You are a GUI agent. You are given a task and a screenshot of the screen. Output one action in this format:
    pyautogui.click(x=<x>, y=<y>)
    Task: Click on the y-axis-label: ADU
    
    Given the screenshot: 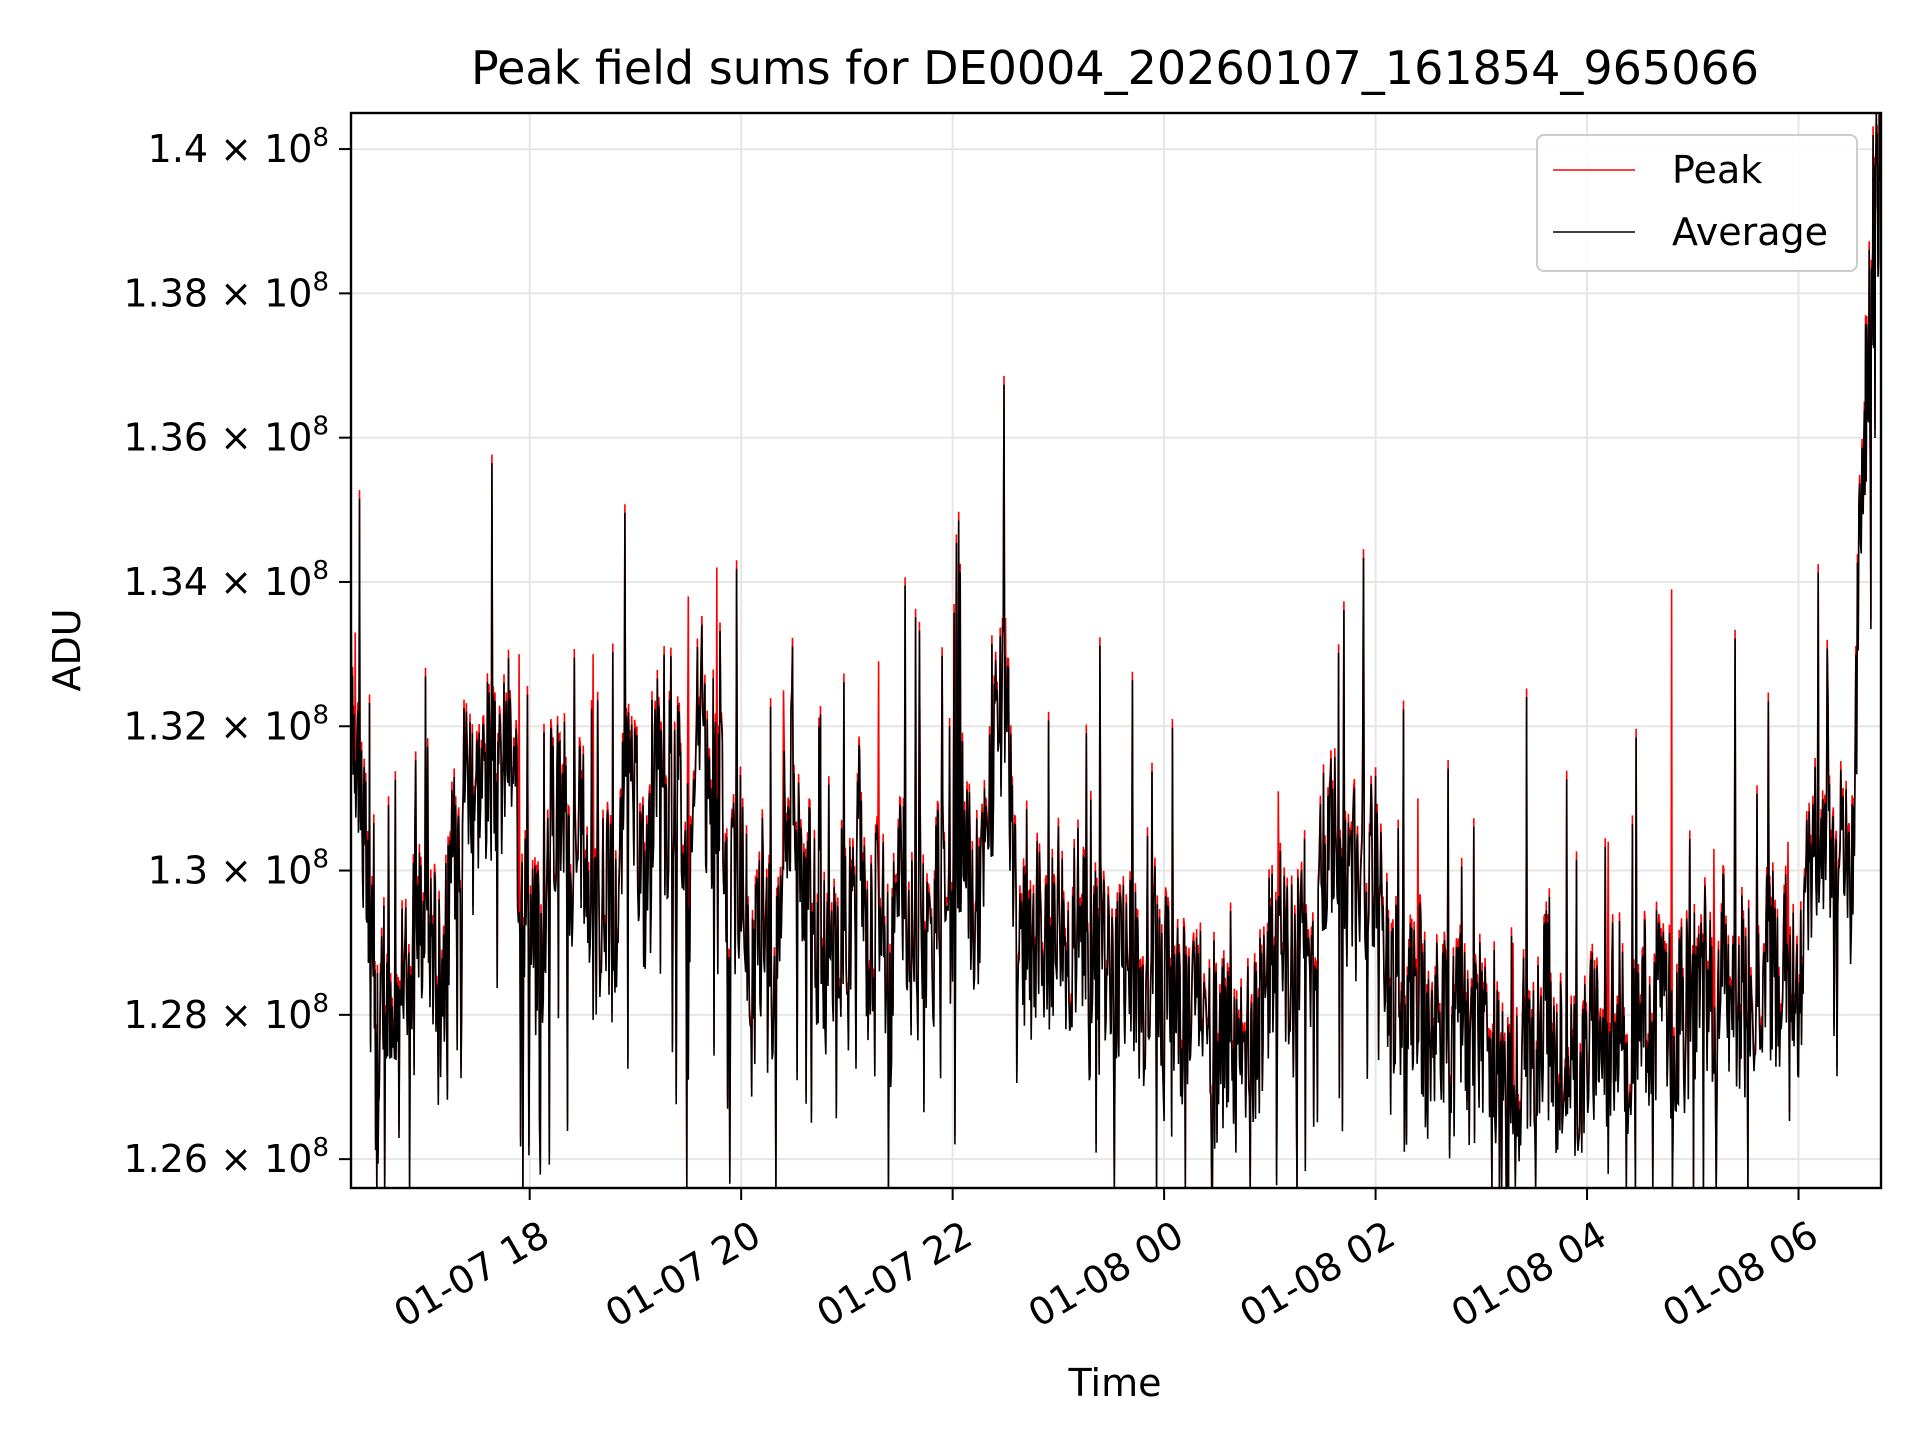 What is the action you would take?
    pyautogui.click(x=67, y=649)
    